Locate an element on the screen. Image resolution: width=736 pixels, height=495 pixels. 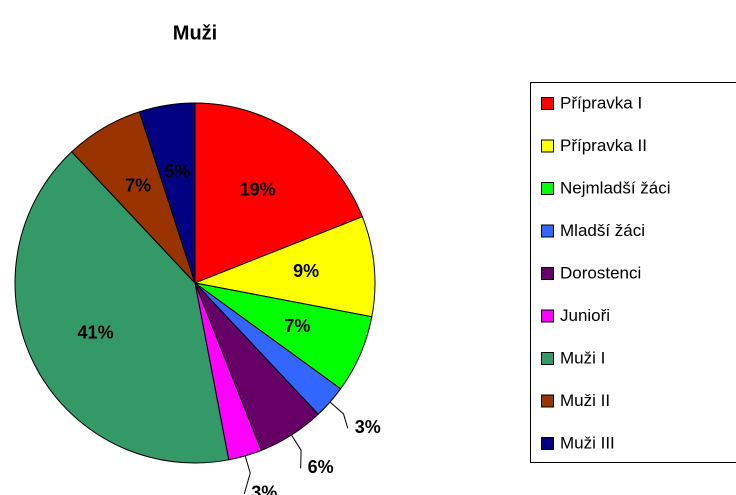
legend-label: Dorostenci is located at coordinates (600, 272).